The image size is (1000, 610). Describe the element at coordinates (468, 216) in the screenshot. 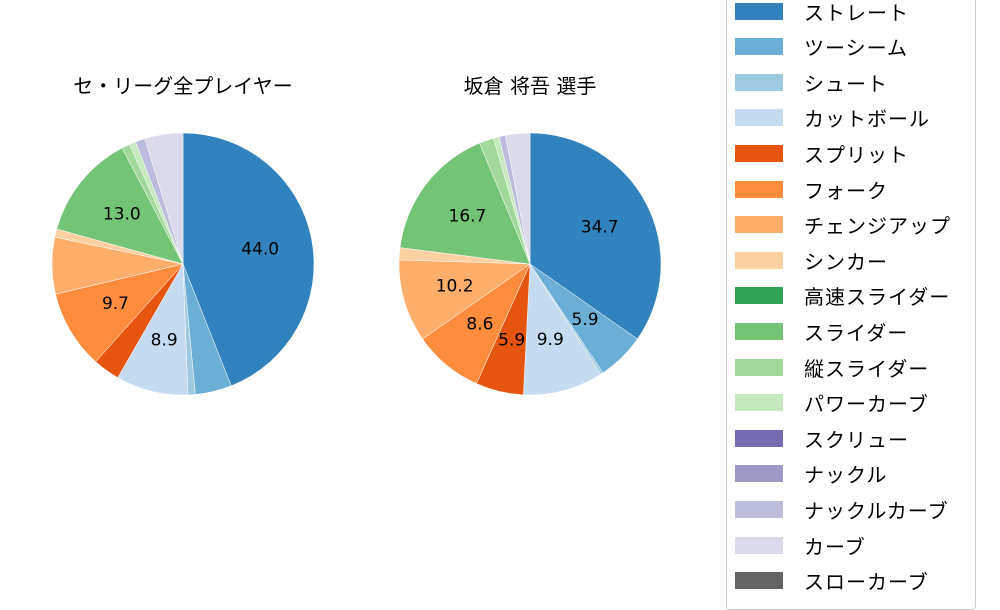

I see `slice-value-label: 16.7` at that location.